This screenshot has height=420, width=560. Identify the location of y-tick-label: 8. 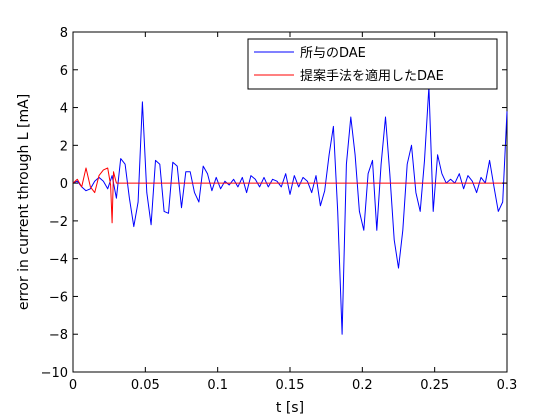
(64, 33).